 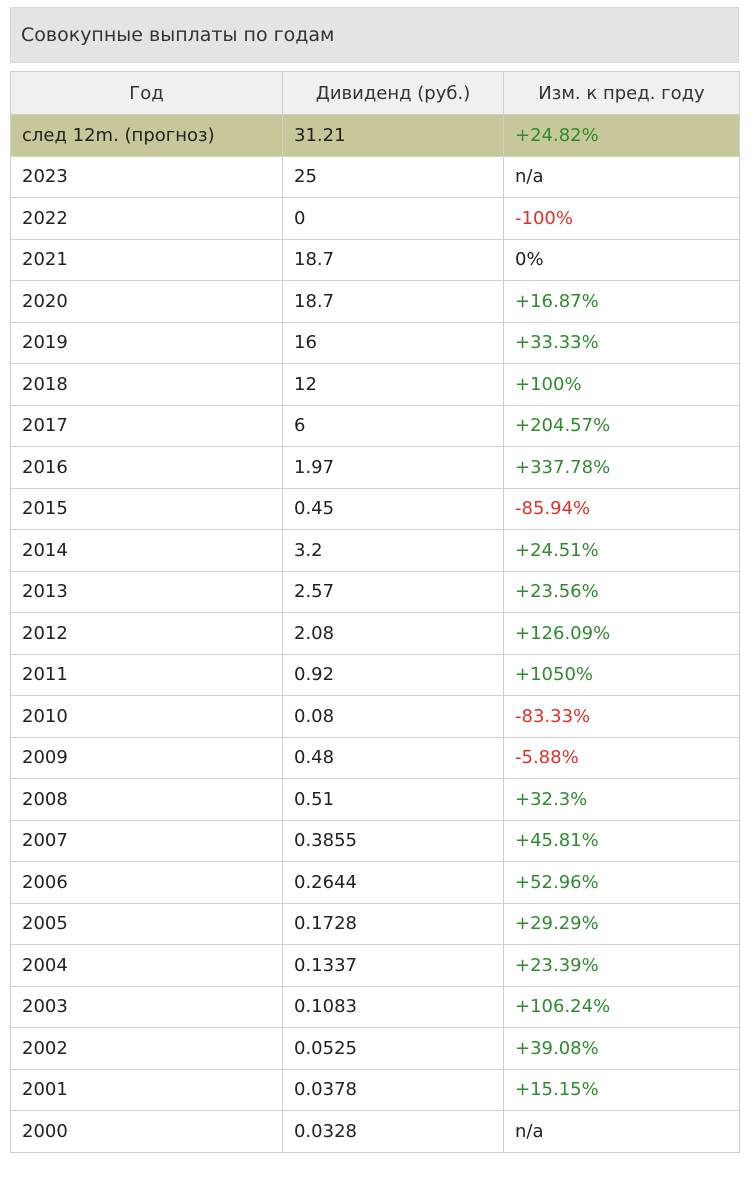 I want to click on cell-change: +23.56%, so click(x=621, y=591).